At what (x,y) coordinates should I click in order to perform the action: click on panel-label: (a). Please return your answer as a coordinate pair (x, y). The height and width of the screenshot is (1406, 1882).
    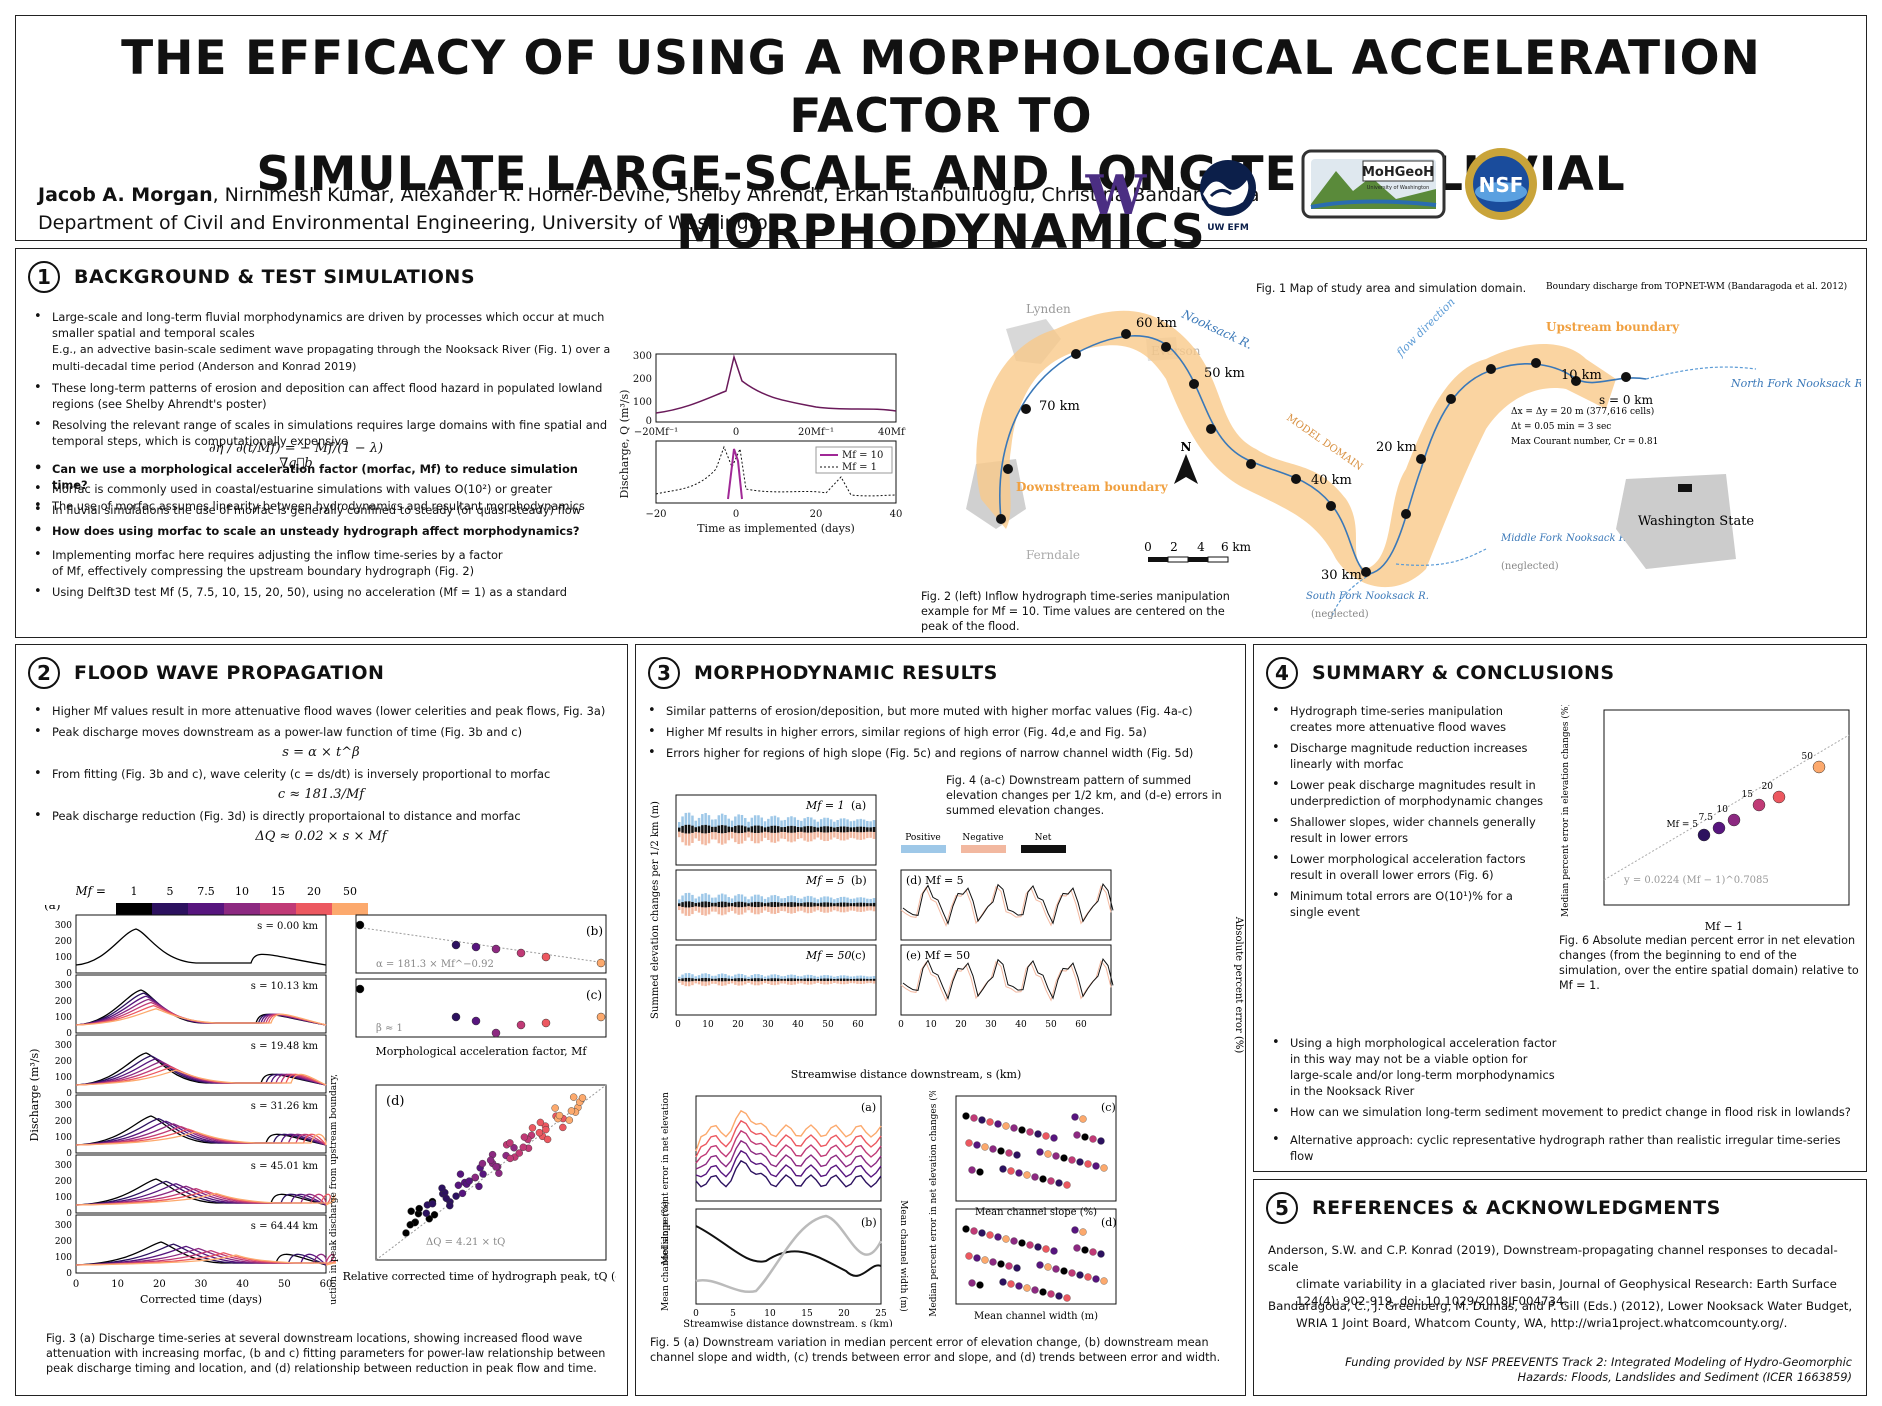
    Looking at the image, I should click on (868, 1107).